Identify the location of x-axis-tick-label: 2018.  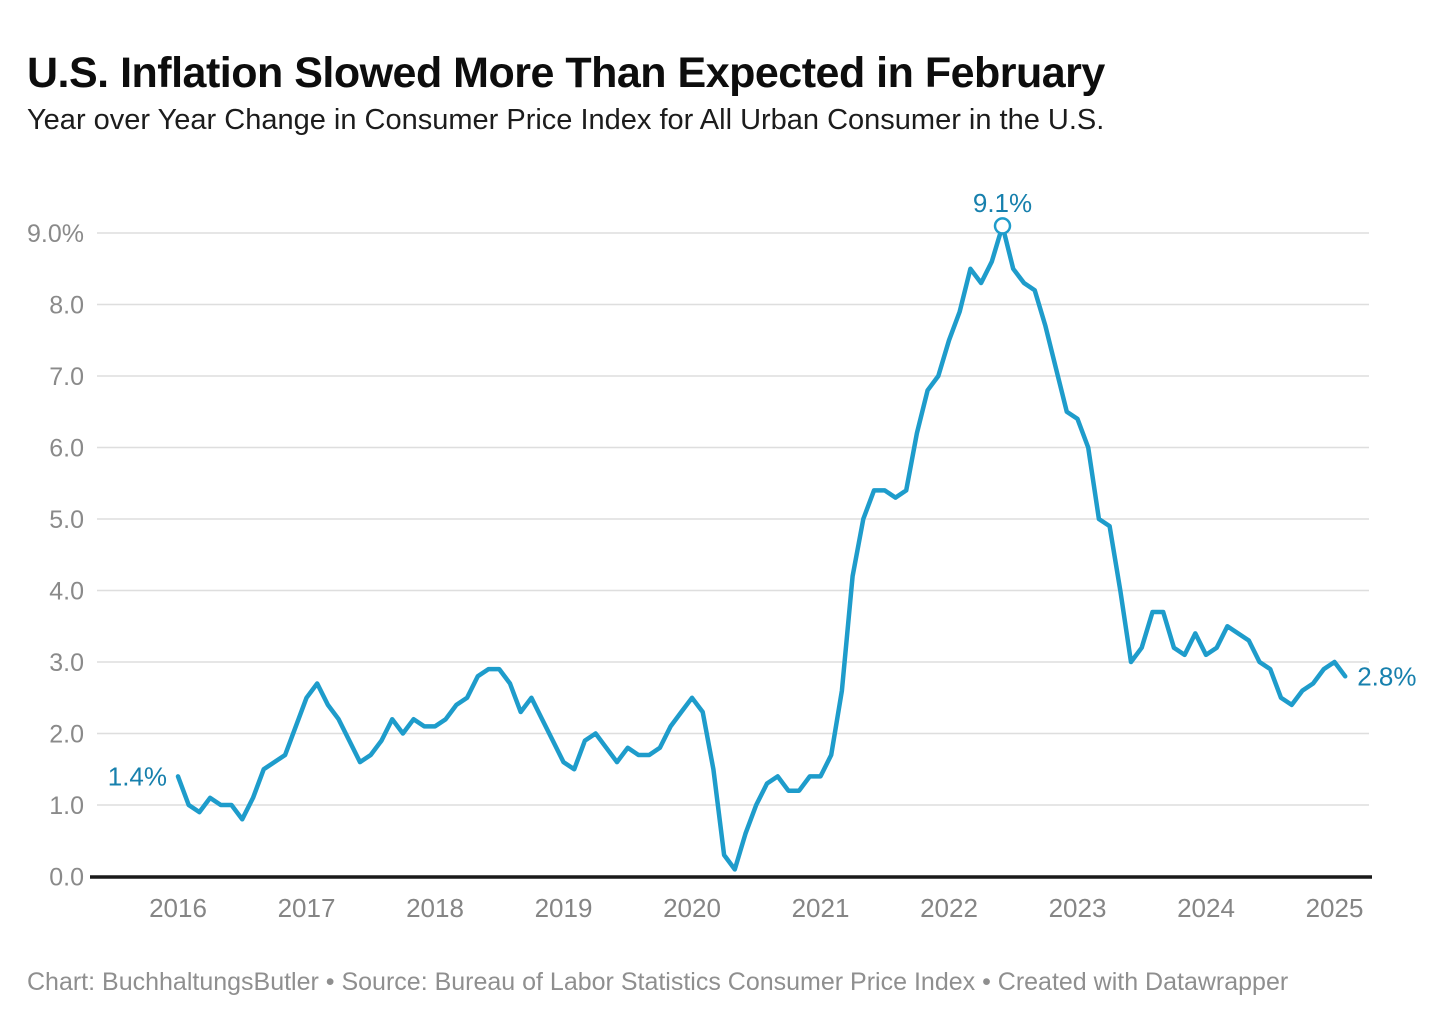
(435, 908).